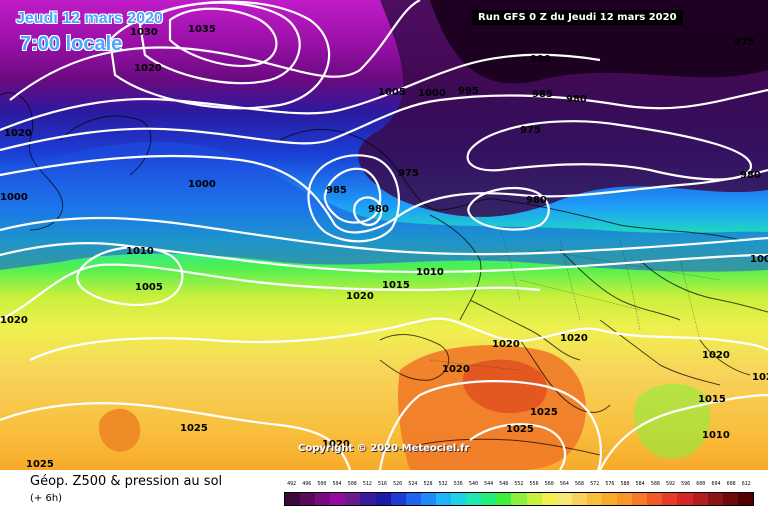 This screenshot has width=768, height=512. Describe the element at coordinates (413, 484) in the screenshot. I see `legend-label: 524` at that location.